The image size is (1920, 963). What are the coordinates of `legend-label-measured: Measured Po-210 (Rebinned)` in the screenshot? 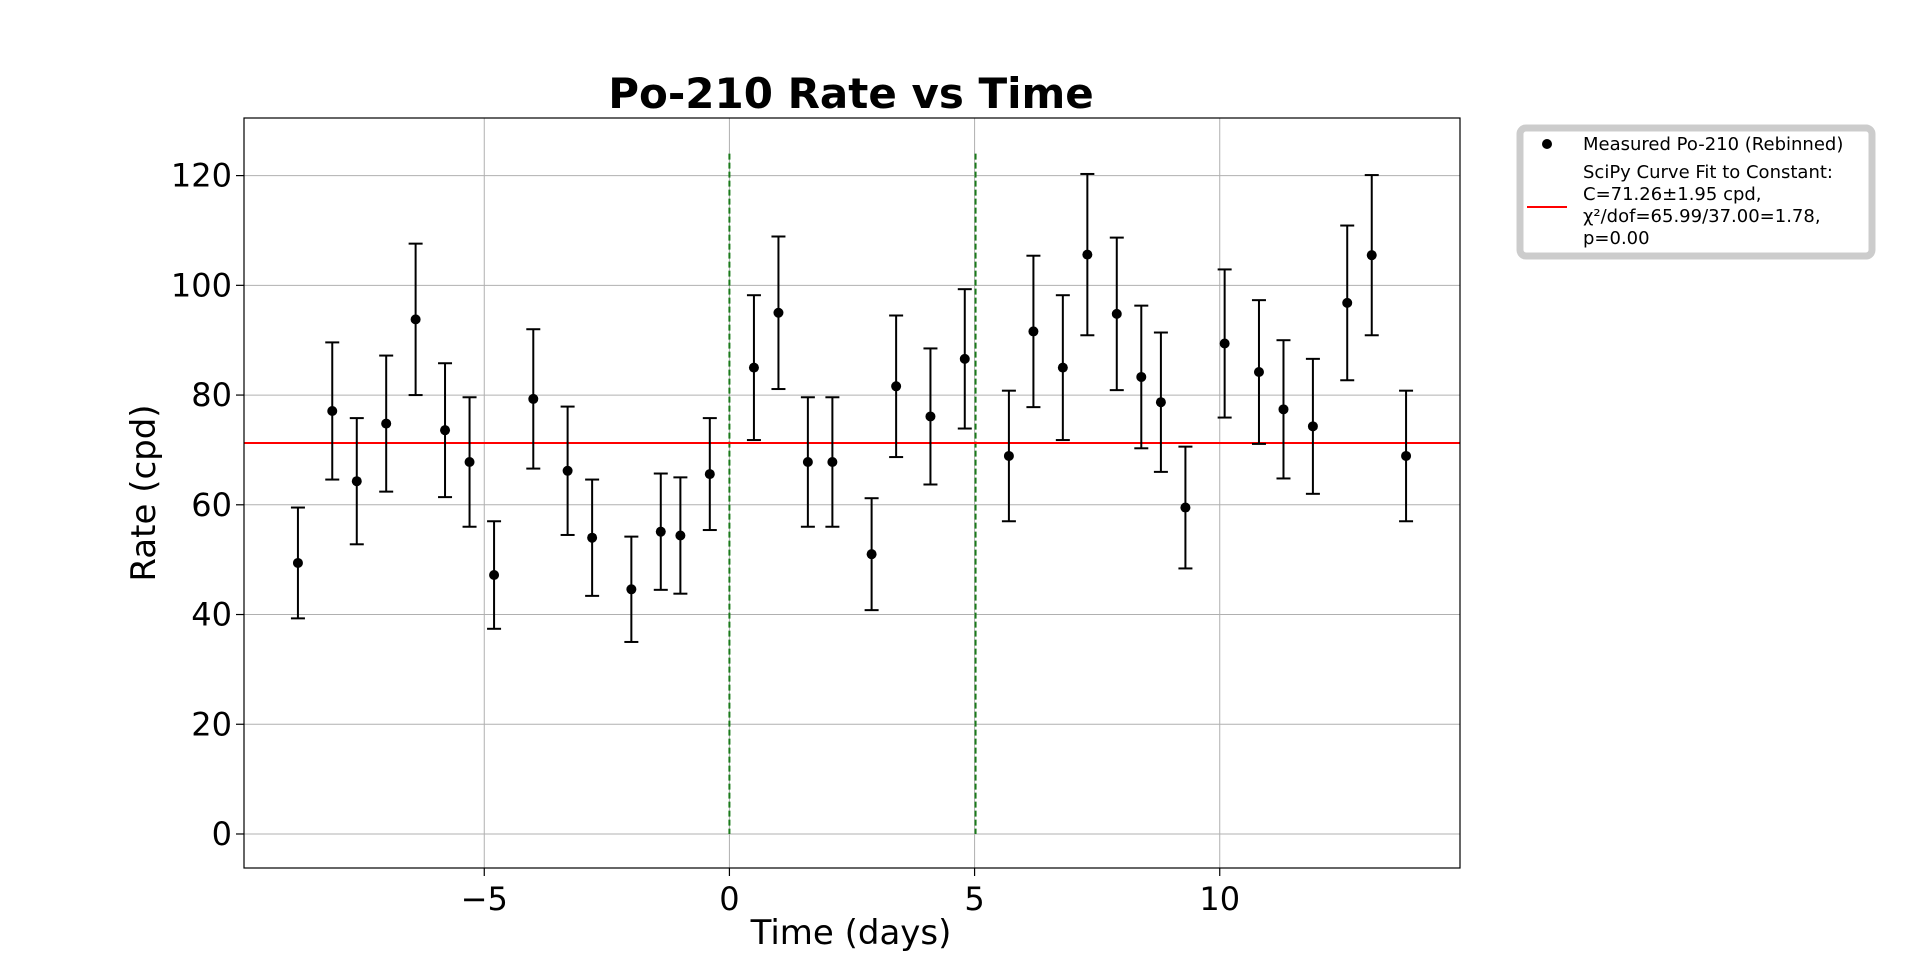 It's located at (1713, 144).